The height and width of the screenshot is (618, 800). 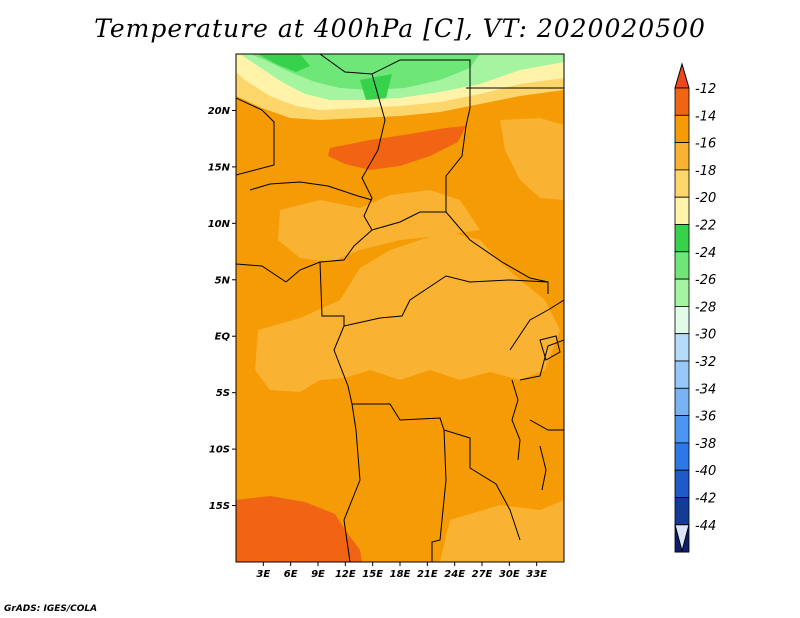 What do you see at coordinates (705, 389) in the screenshot?
I see `colorbar-label: -34` at bounding box center [705, 389].